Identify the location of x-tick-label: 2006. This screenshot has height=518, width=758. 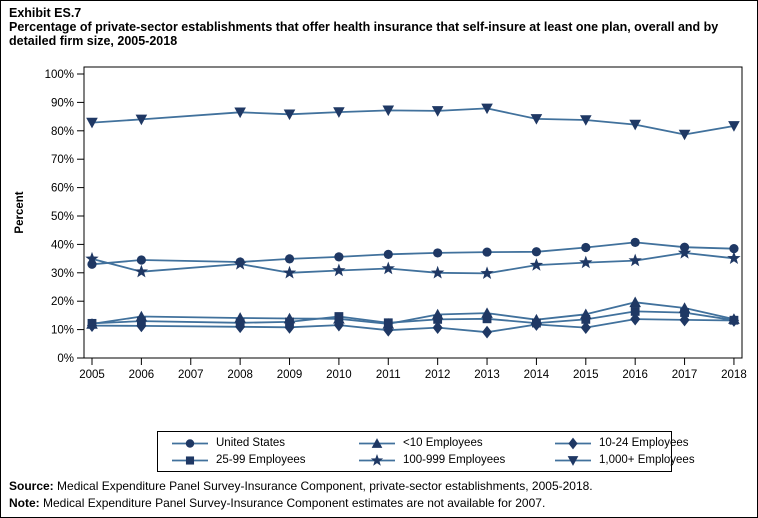
(142, 375).